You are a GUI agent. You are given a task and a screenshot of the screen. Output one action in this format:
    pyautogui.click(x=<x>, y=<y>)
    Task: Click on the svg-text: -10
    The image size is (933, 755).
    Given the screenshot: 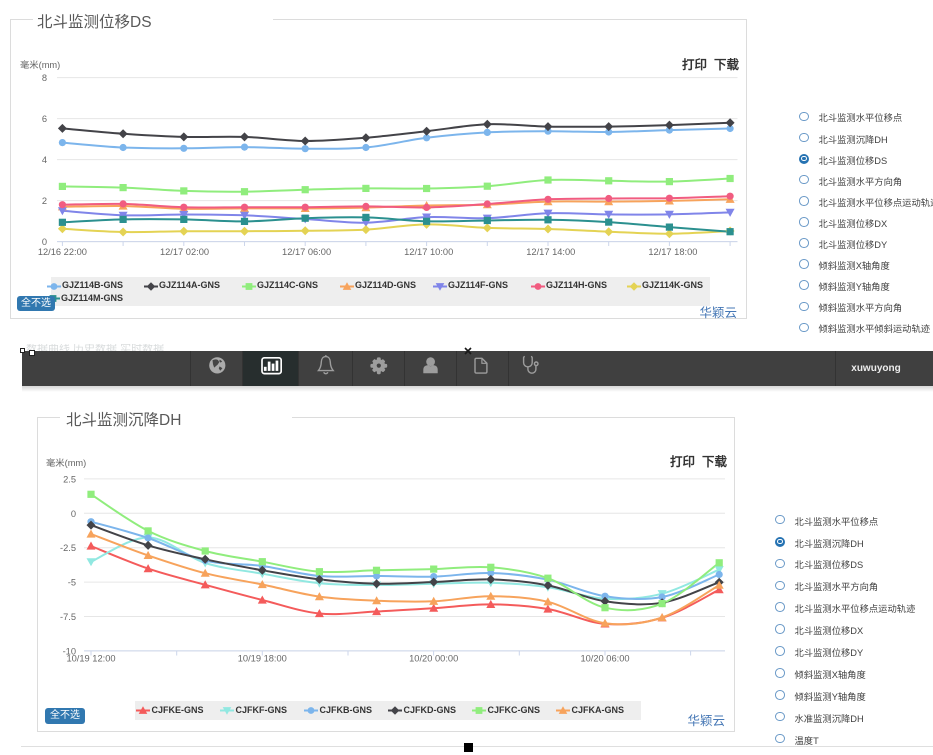 What is the action you would take?
    pyautogui.click(x=69, y=651)
    